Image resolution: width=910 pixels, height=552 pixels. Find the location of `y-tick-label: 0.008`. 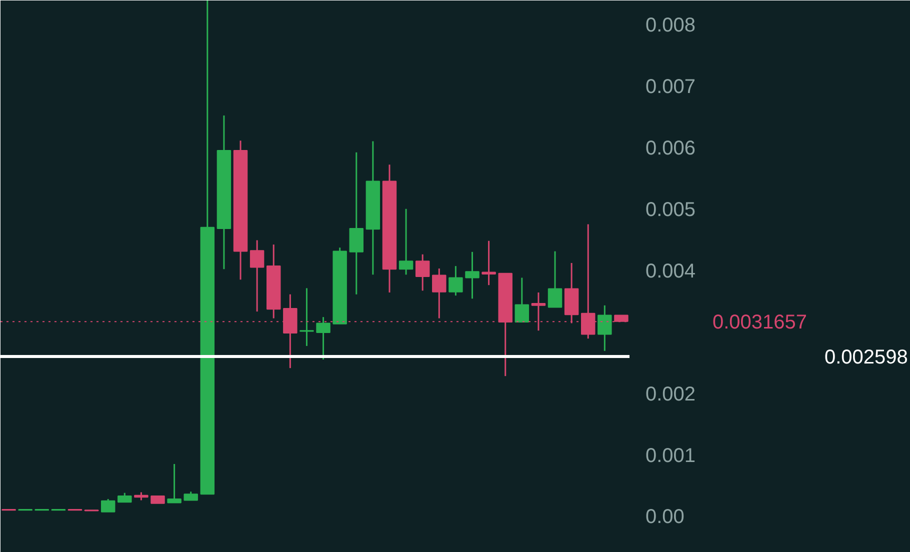

y-tick-label: 0.008 is located at coordinates (671, 25).